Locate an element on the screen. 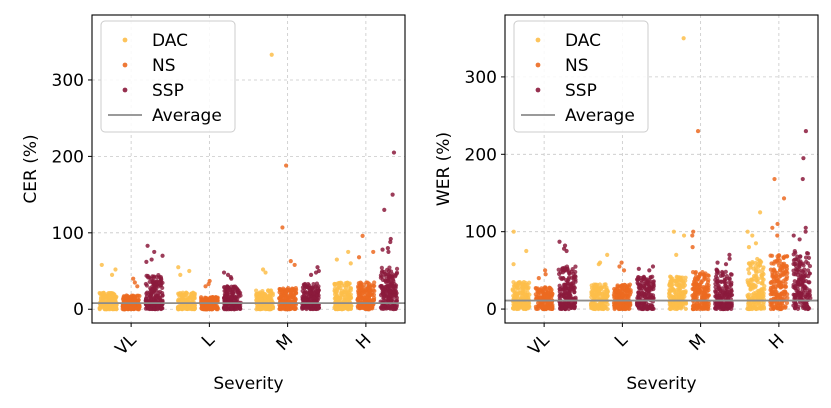  legend-label: DAC is located at coordinates (583, 41).